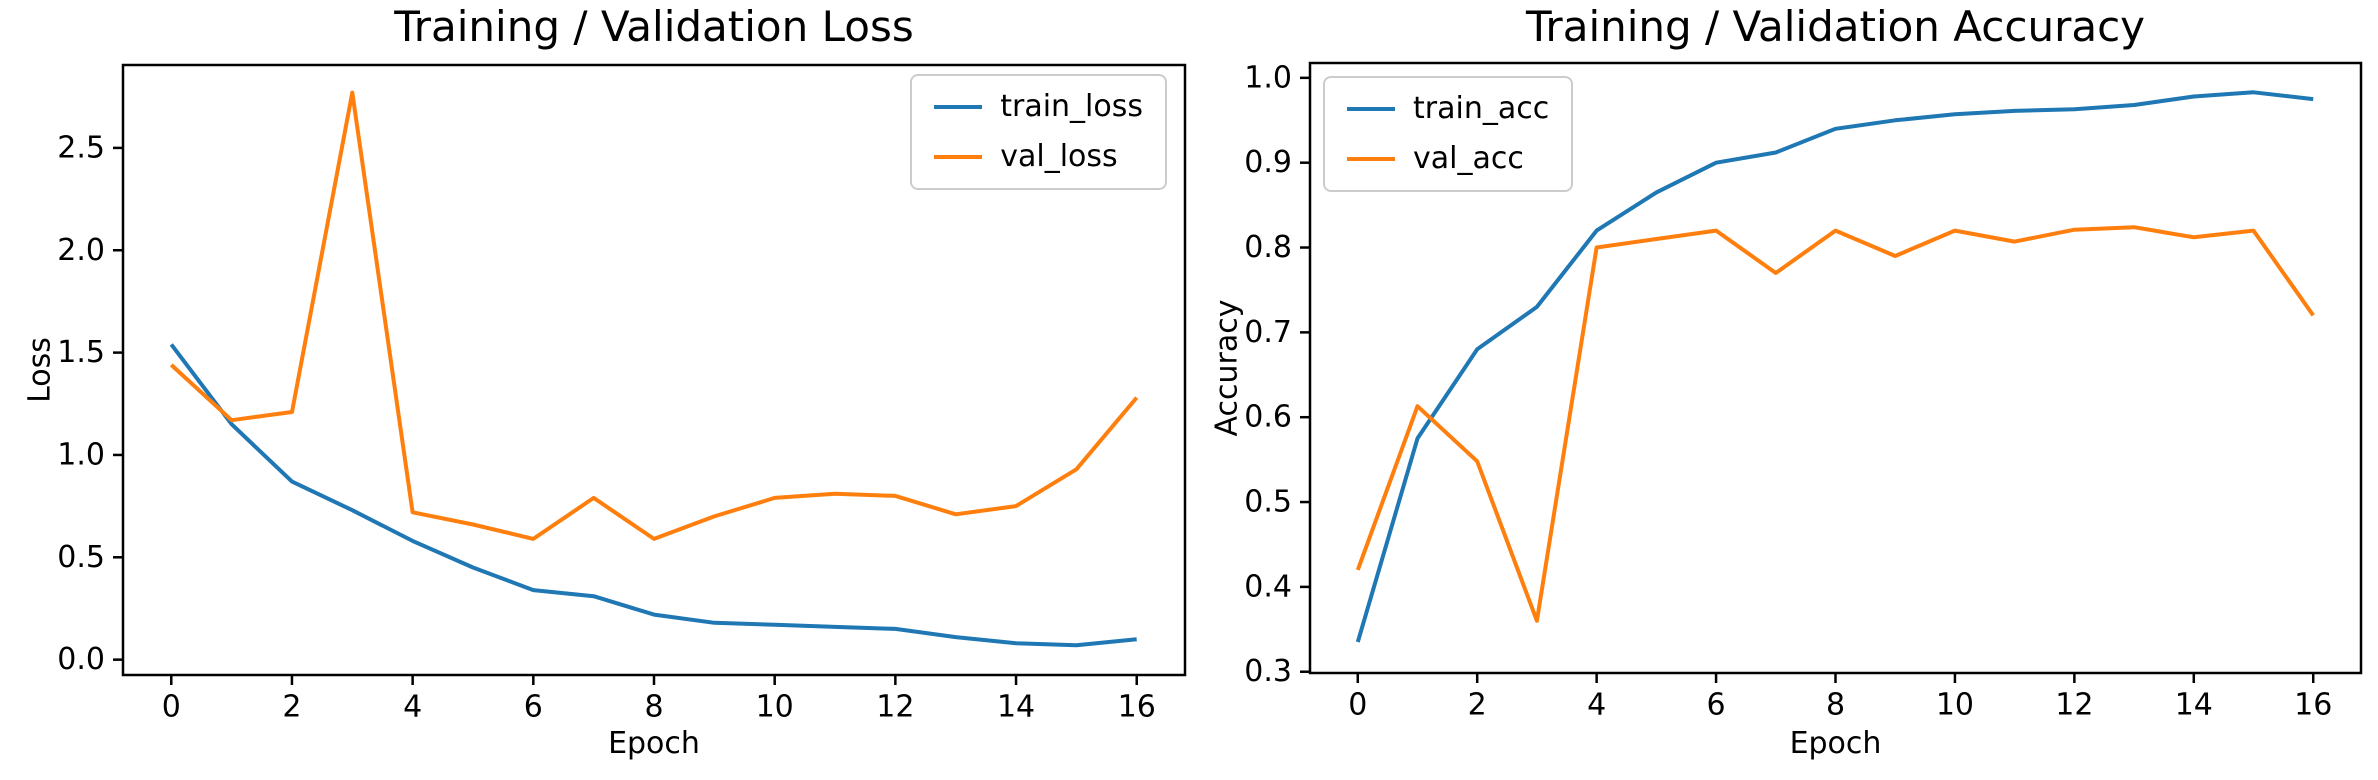 The height and width of the screenshot is (780, 2378). I want to click on y-tick-label: 1.5, so click(81, 352).